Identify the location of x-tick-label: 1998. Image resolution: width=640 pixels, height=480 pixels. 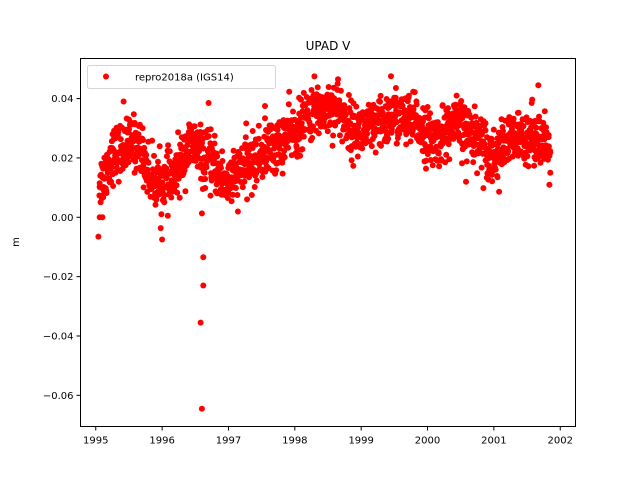
(294, 441).